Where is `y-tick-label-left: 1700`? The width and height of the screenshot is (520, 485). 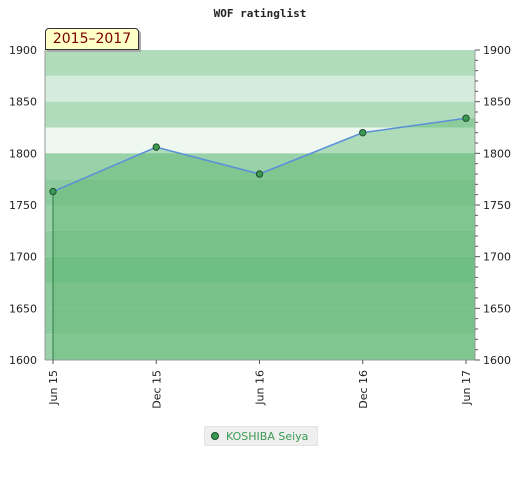
y-tick-label-left: 1700 is located at coordinates (23, 257).